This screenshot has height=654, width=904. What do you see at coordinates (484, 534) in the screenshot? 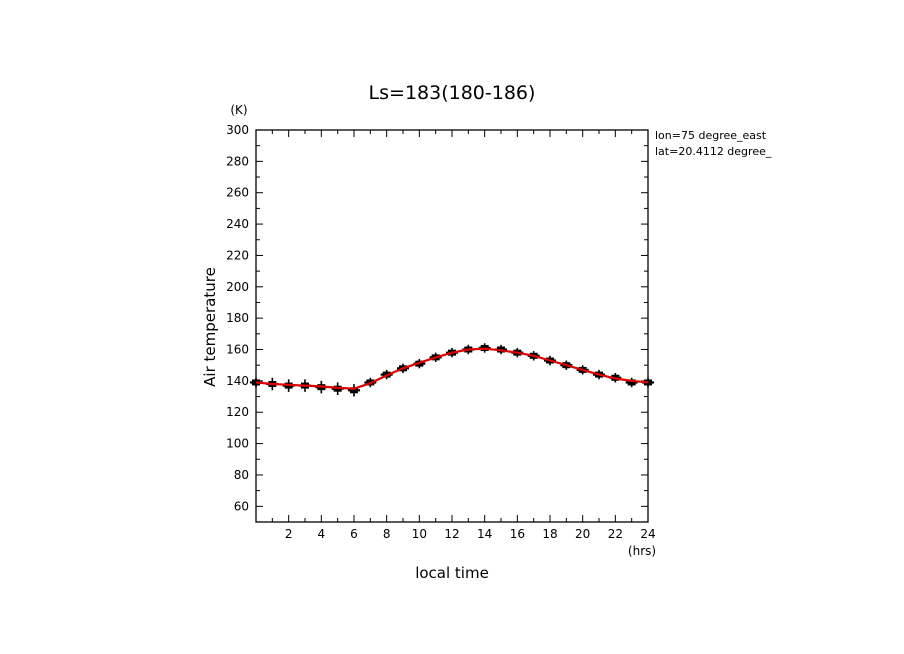
I see `x-tick-label: 14` at bounding box center [484, 534].